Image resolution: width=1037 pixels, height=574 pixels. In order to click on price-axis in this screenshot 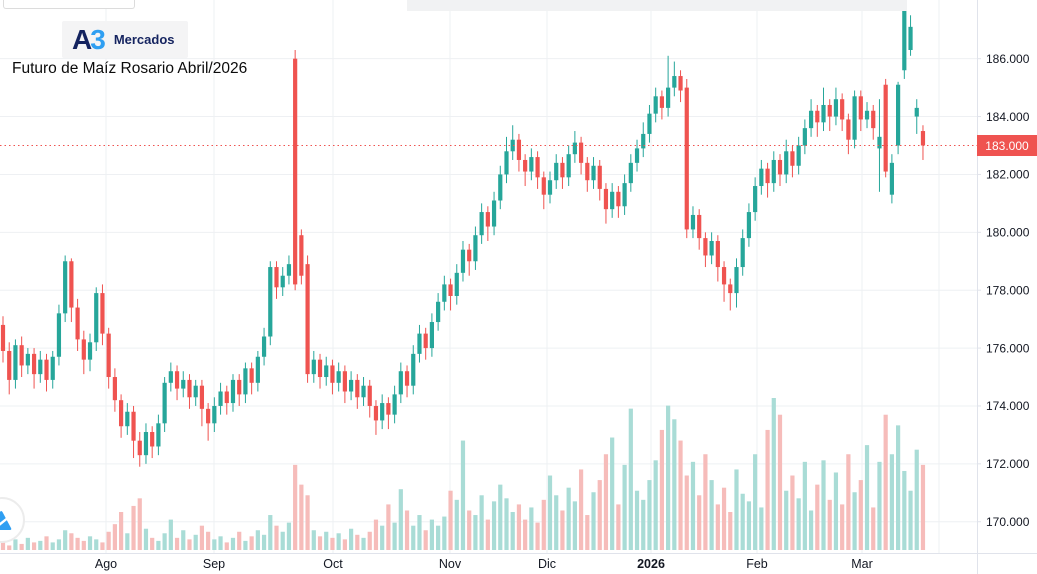, I will do `click(1007, 287)`.